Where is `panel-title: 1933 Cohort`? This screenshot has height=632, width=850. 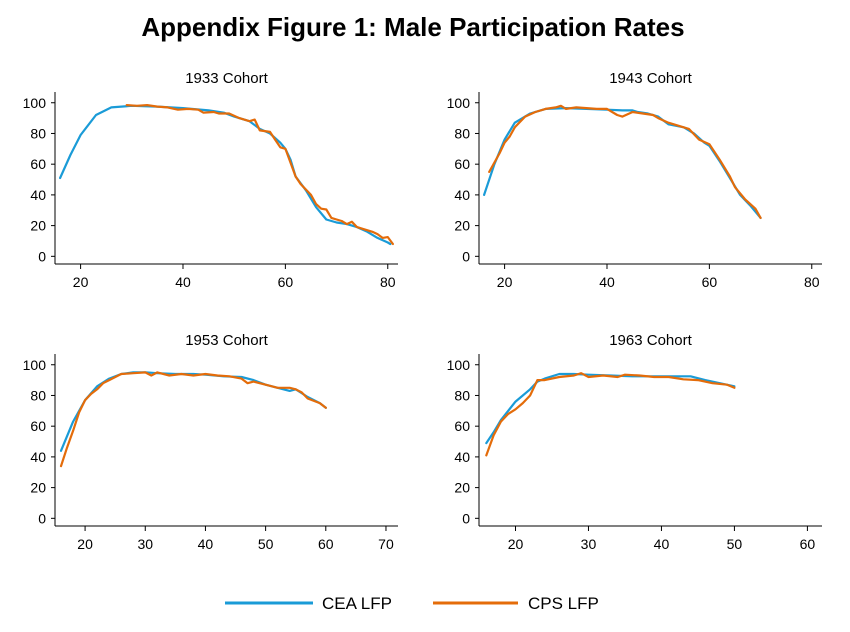
panel-title: 1933 Cohort is located at coordinates (226, 78).